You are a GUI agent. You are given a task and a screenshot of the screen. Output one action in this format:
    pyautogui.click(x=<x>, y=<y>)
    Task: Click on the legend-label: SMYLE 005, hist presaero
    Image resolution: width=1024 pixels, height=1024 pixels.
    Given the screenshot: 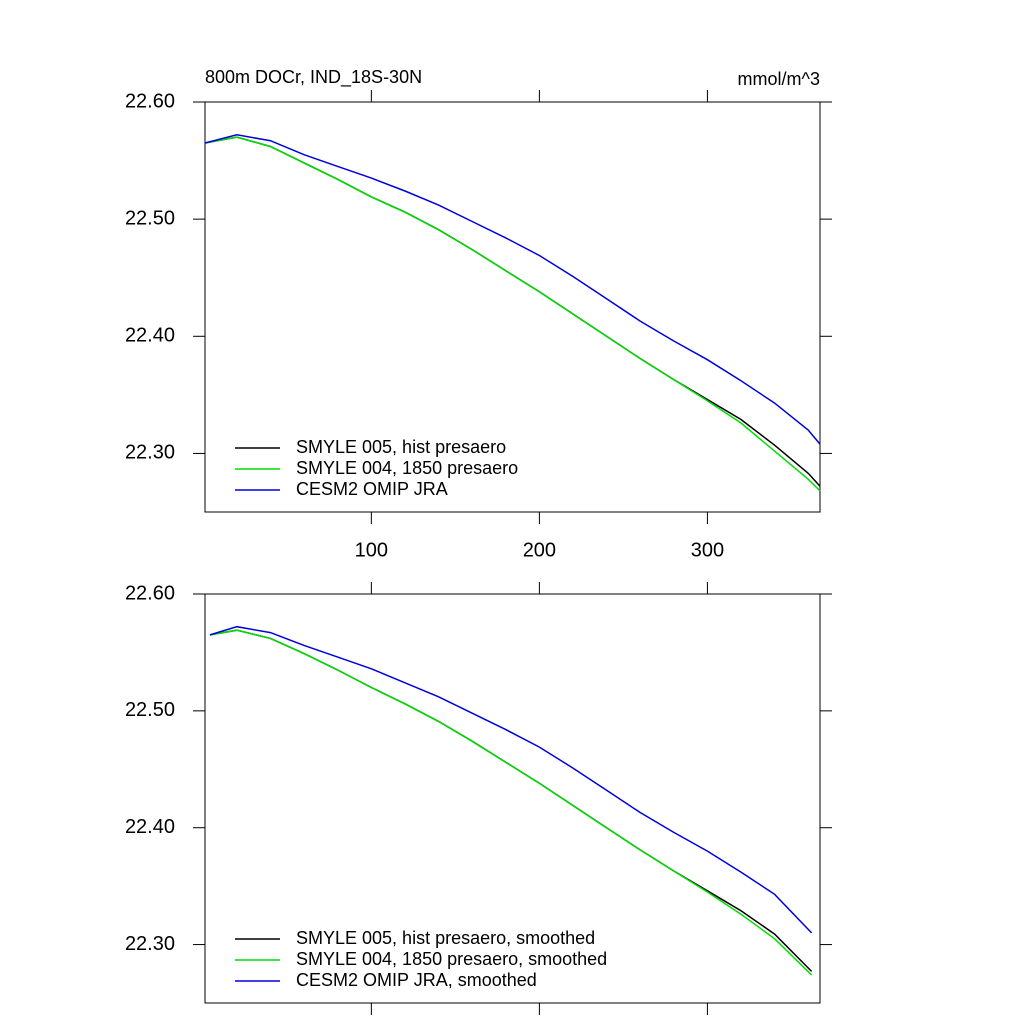 What is the action you would take?
    pyautogui.click(x=401, y=447)
    